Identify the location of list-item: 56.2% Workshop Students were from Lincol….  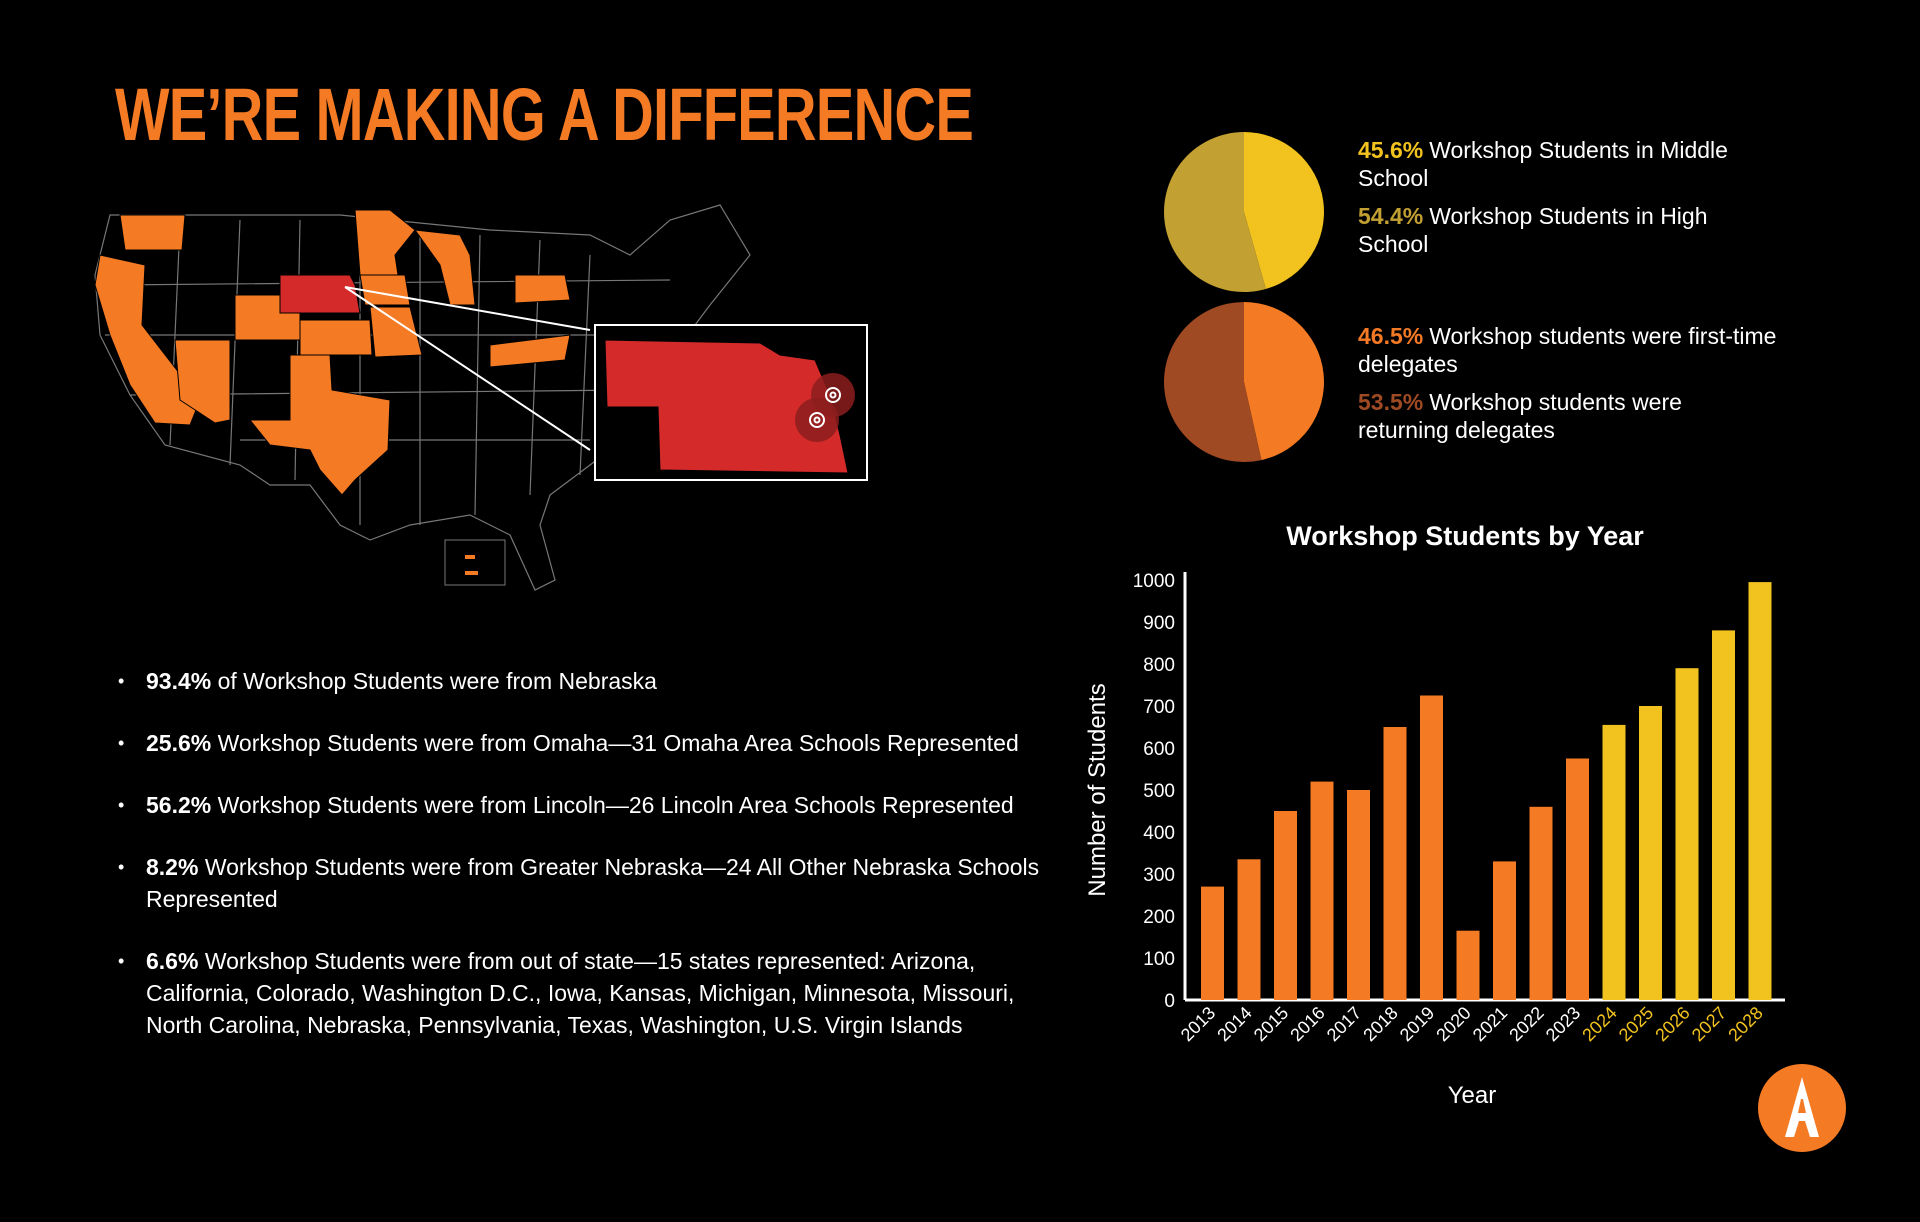
(583, 805).